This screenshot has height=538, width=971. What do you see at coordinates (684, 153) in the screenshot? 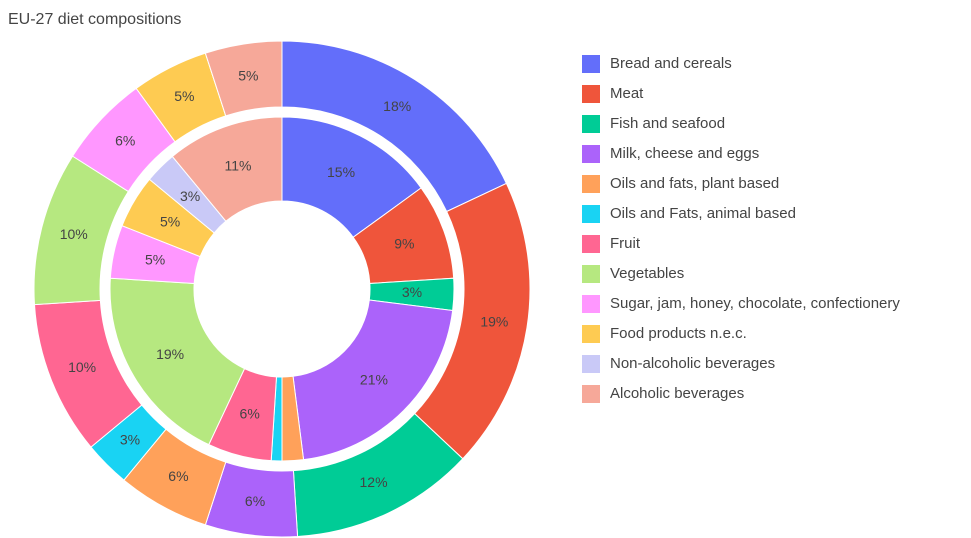
I see `legend-label: Milk, cheese and eggs` at bounding box center [684, 153].